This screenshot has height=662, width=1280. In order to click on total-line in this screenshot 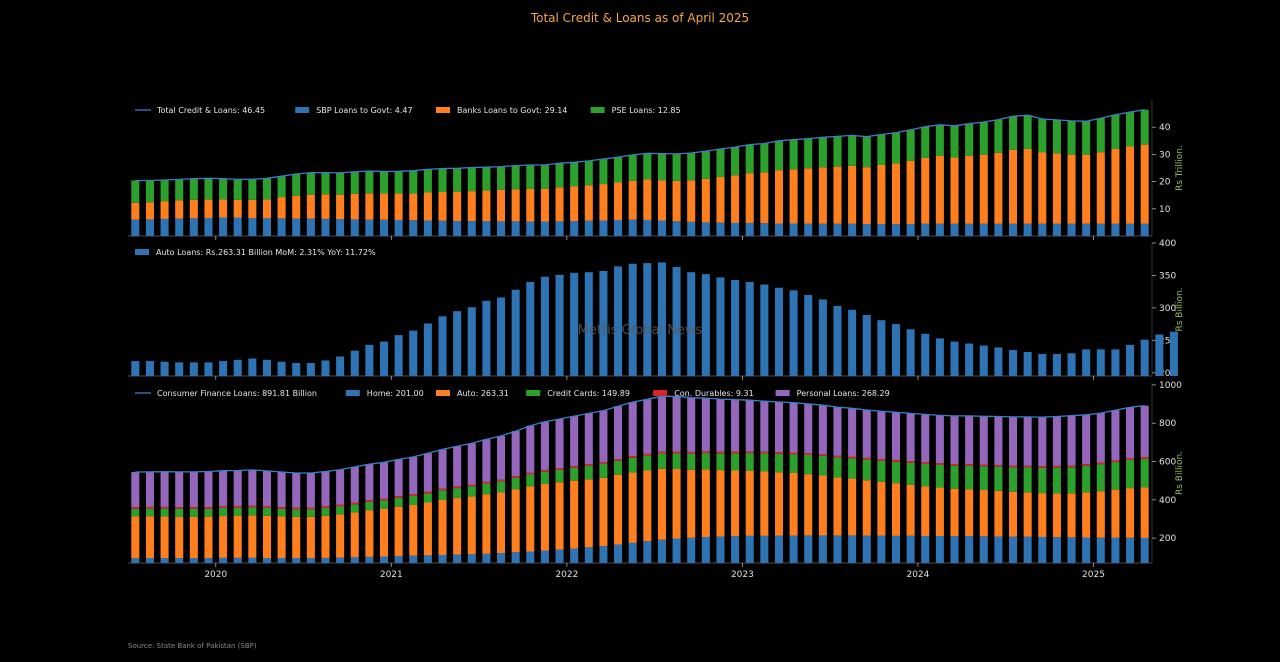, I will do `click(640, 145)`.